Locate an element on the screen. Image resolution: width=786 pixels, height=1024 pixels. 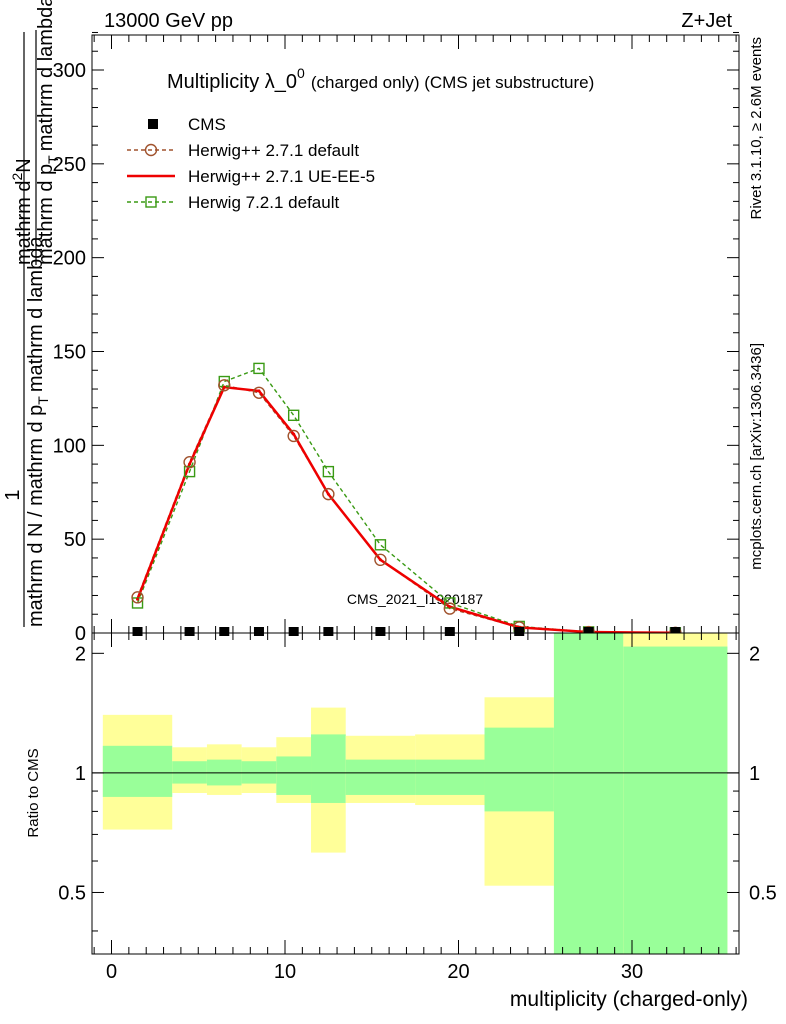
legend-herwig721-marker is located at coordinates (151, 202).